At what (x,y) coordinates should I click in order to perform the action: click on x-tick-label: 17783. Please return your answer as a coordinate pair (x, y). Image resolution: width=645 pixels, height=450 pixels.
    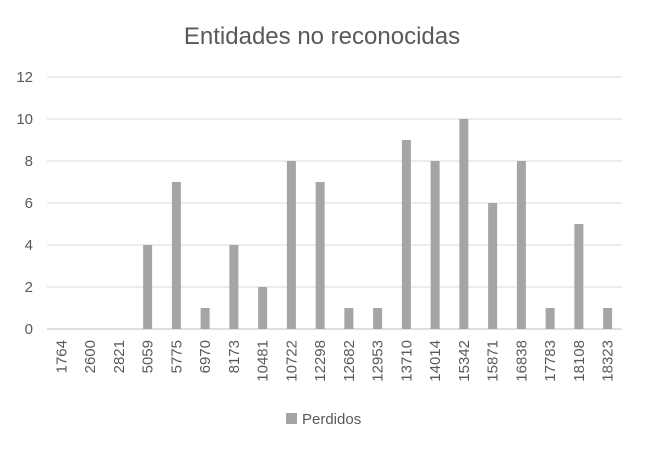
    Looking at the image, I should click on (550, 361).